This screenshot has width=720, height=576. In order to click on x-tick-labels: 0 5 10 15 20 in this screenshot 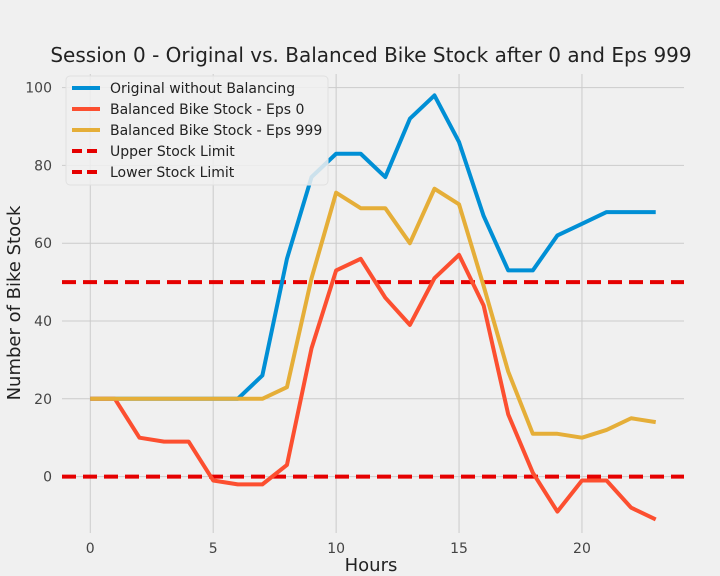, I will do `click(338, 549)`.